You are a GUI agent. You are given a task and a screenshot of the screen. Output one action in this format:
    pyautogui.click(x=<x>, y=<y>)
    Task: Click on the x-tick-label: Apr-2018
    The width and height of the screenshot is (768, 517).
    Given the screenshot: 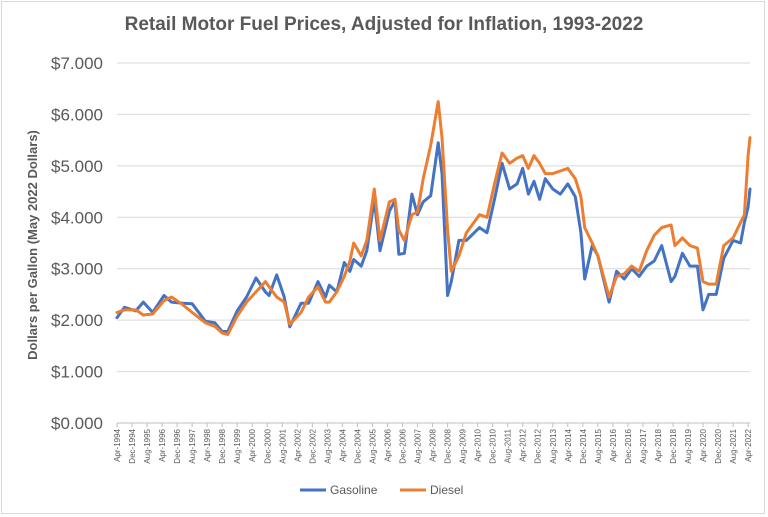 What is the action you would take?
    pyautogui.click(x=658, y=444)
    